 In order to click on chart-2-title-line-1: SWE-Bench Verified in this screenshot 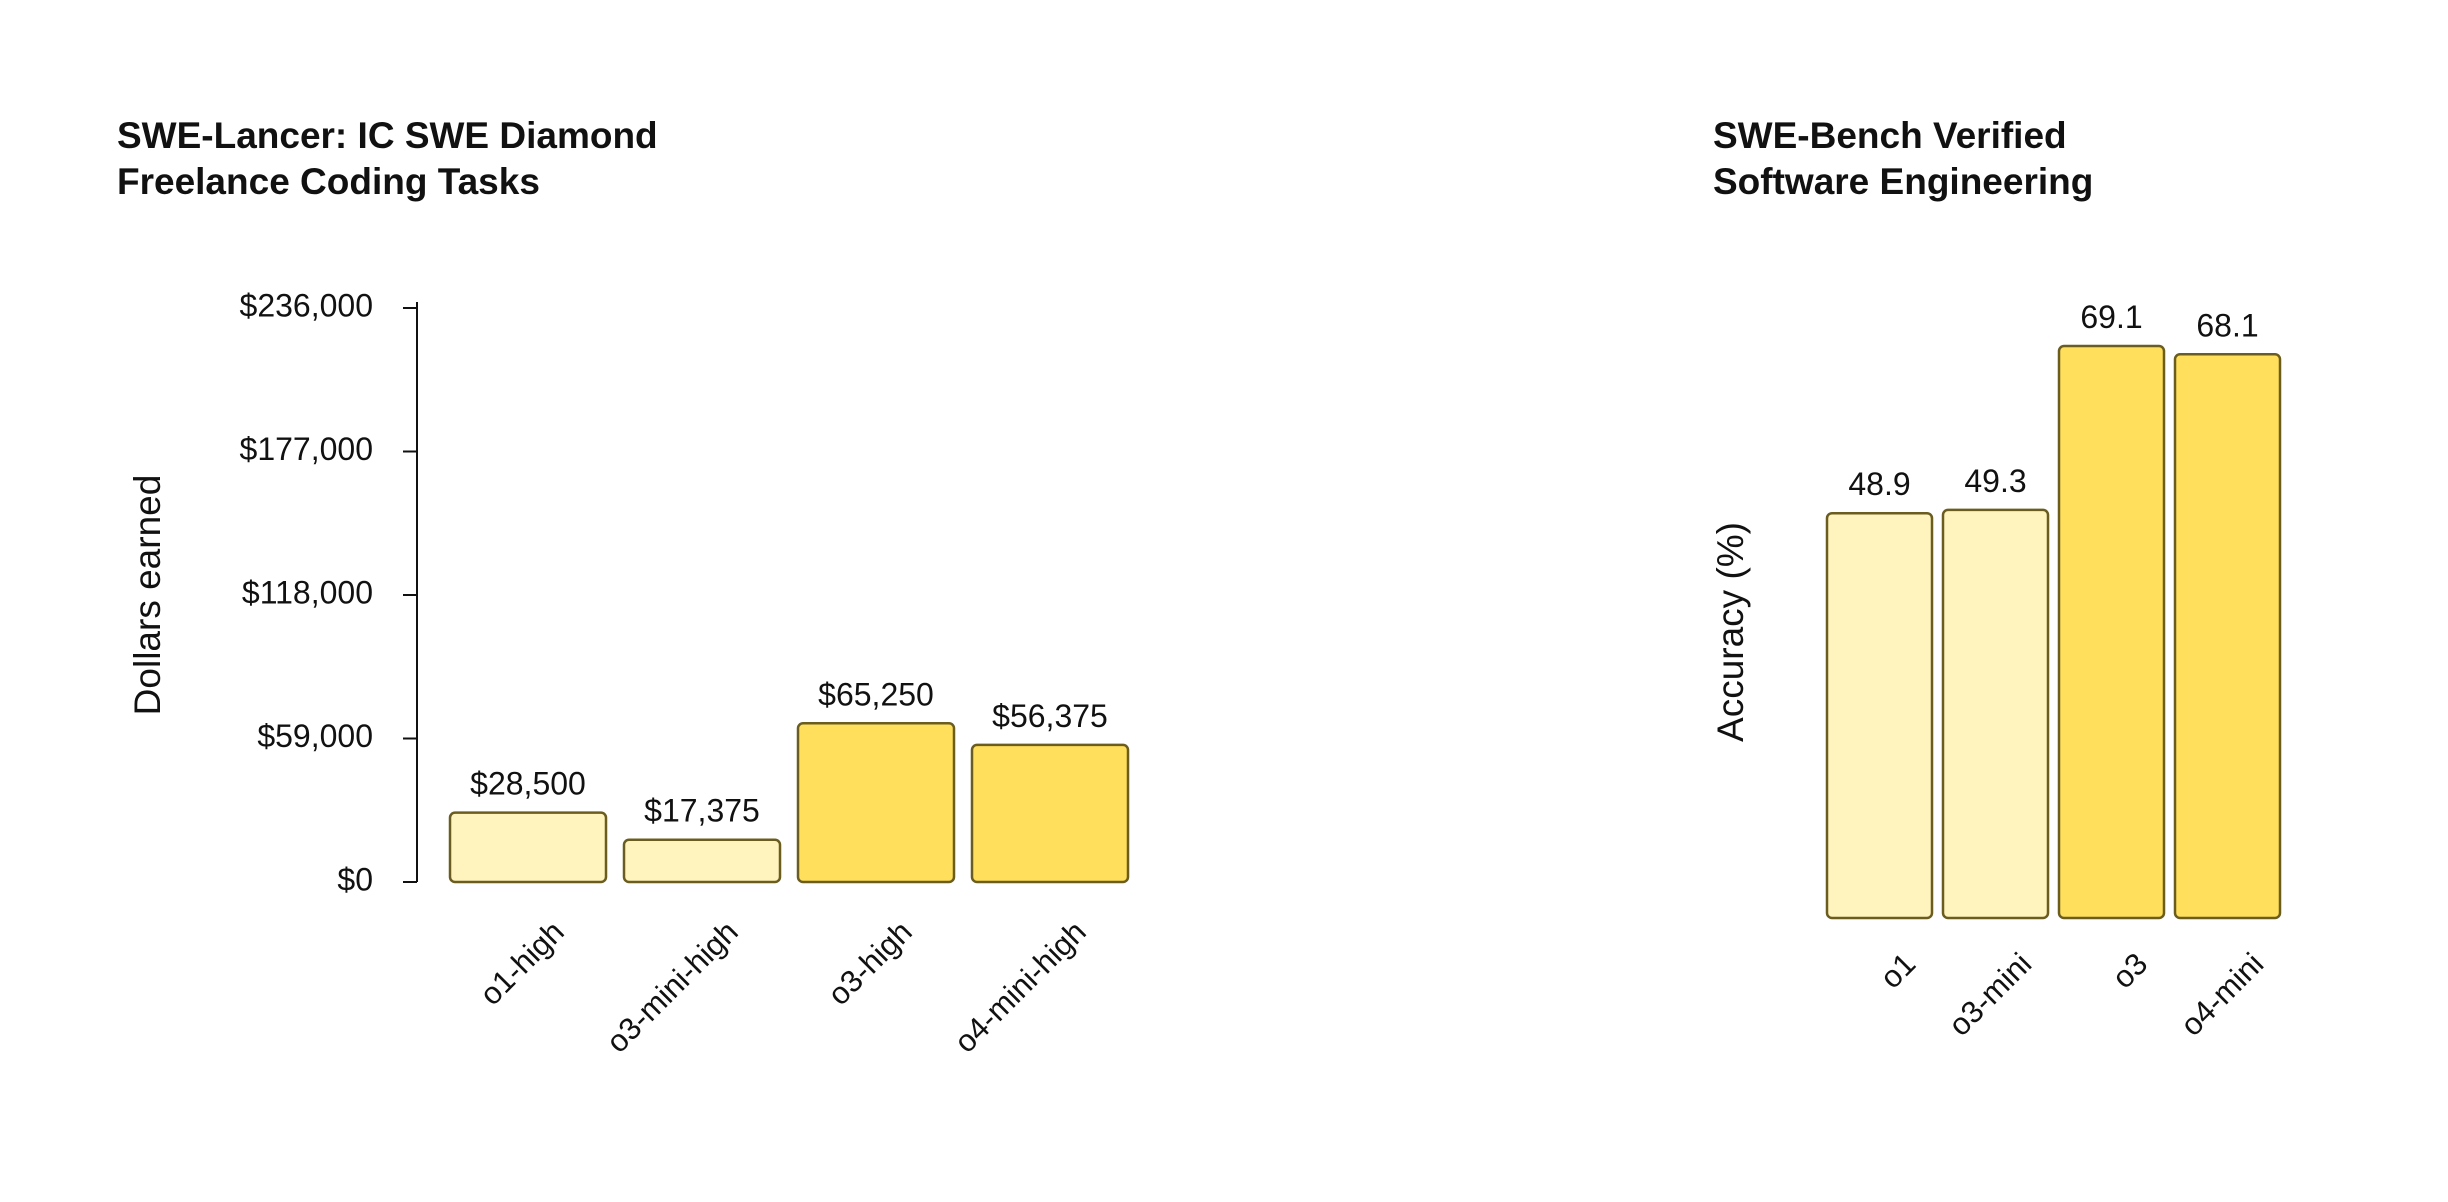, I will do `click(1890, 135)`.